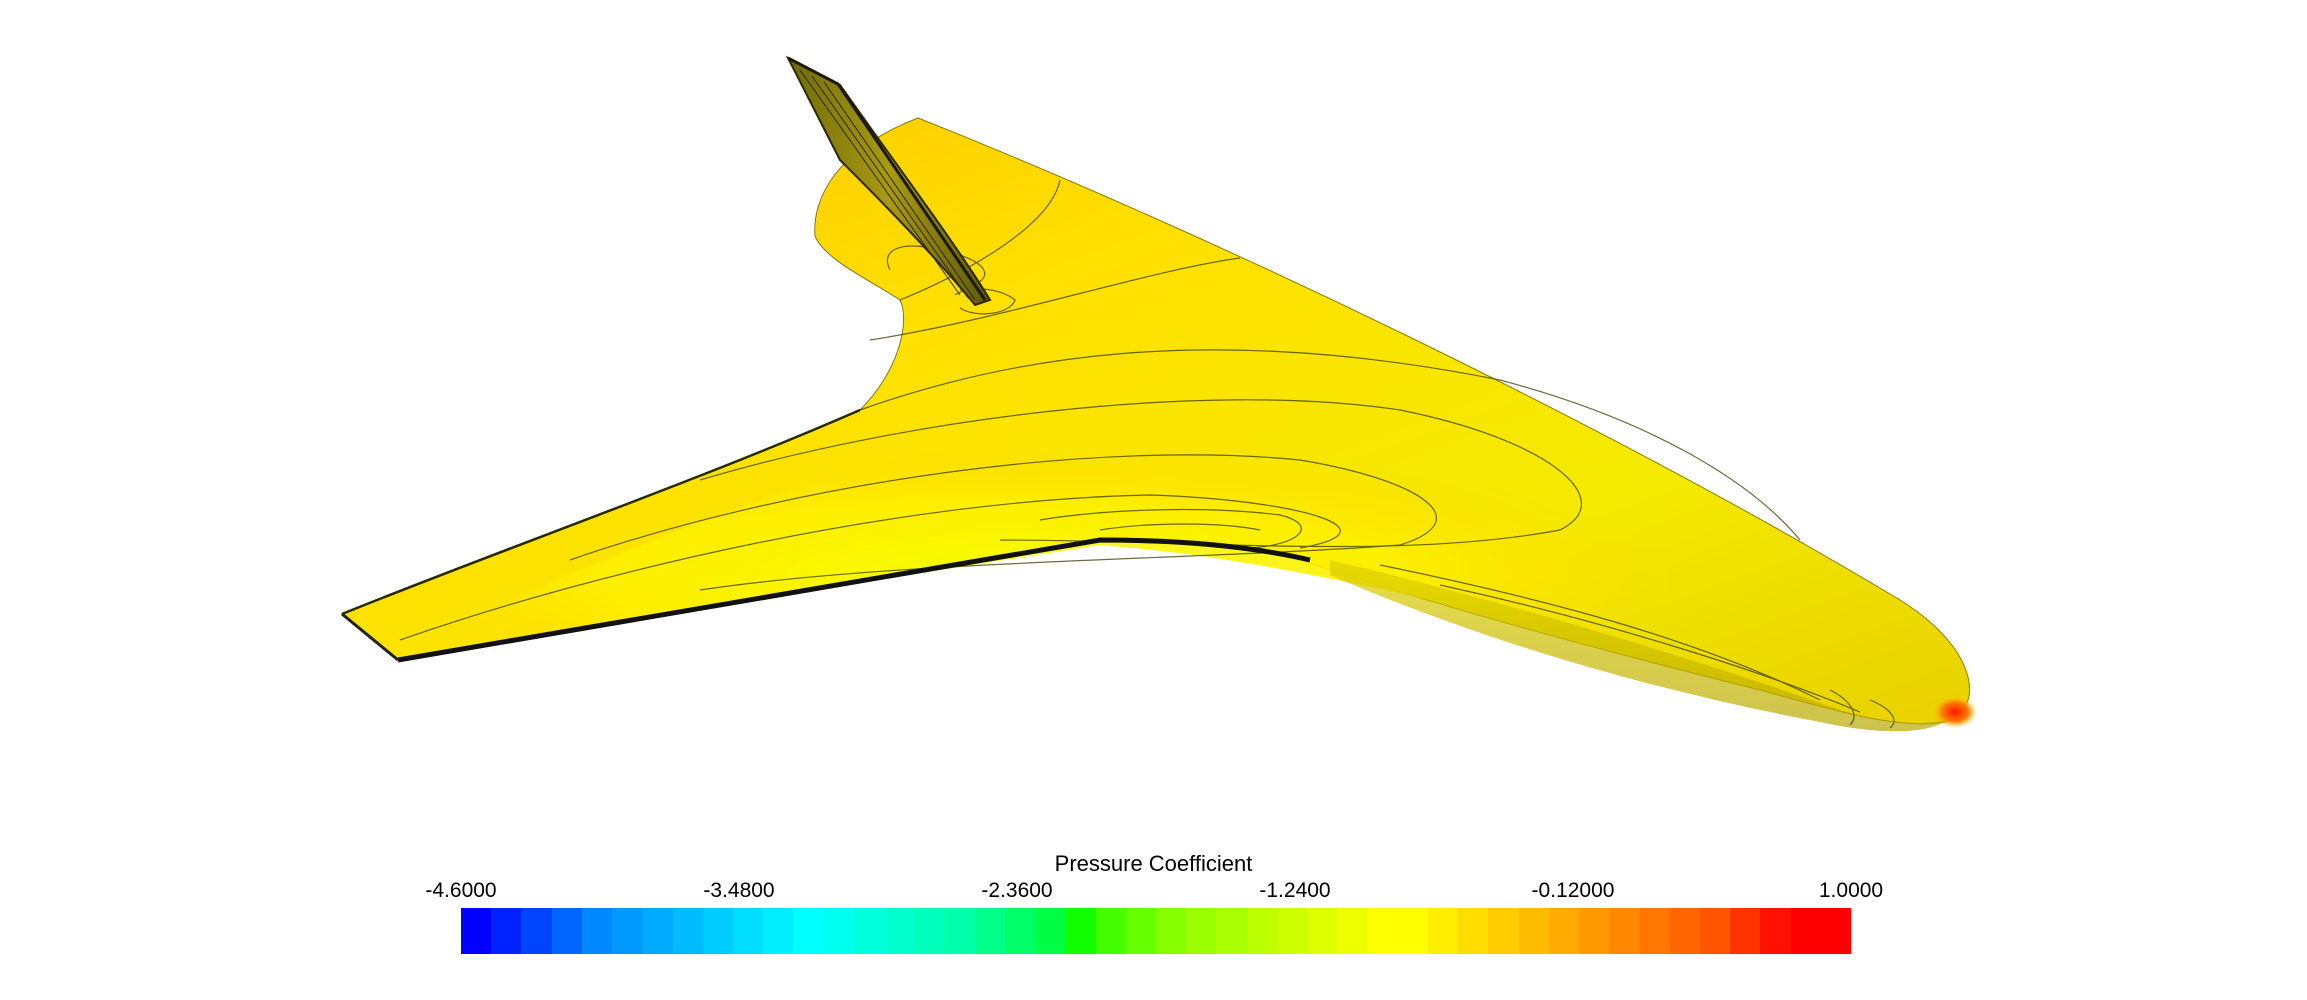 Image resolution: width=2307 pixels, height=1000 pixels. What do you see at coordinates (461, 890) in the screenshot?
I see `legend-tick-label: -4.6000` at bounding box center [461, 890].